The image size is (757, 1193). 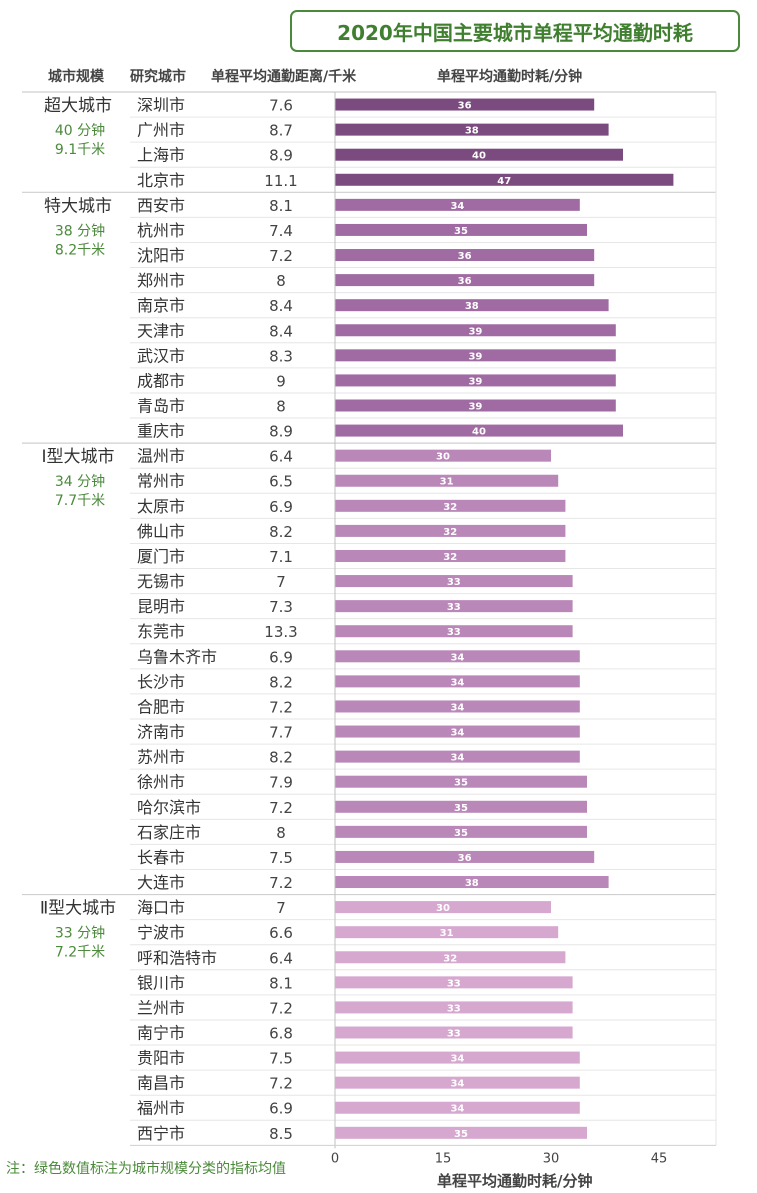 What do you see at coordinates (280, 632) in the screenshot?
I see `distance-value: 13.3` at bounding box center [280, 632].